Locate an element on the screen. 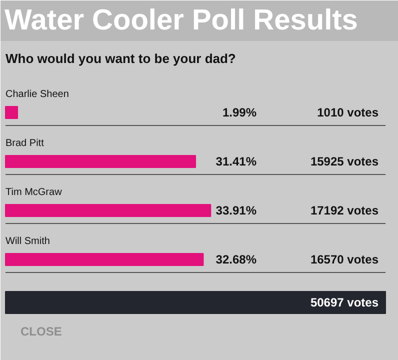 The height and width of the screenshot is (360, 398). chart-subtitle: Who would you want to be your dad? is located at coordinates (121, 58).